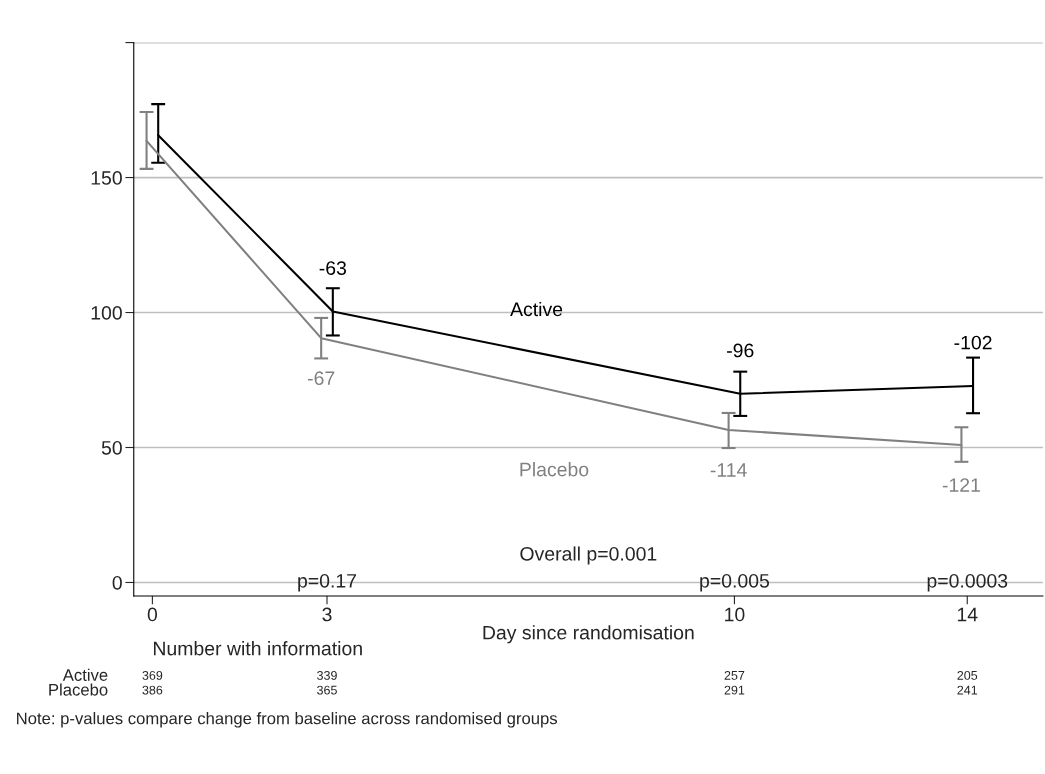 The width and height of the screenshot is (1045, 774). Describe the element at coordinates (967, 582) in the screenshot. I see `annotation: p=0.0003` at that location.